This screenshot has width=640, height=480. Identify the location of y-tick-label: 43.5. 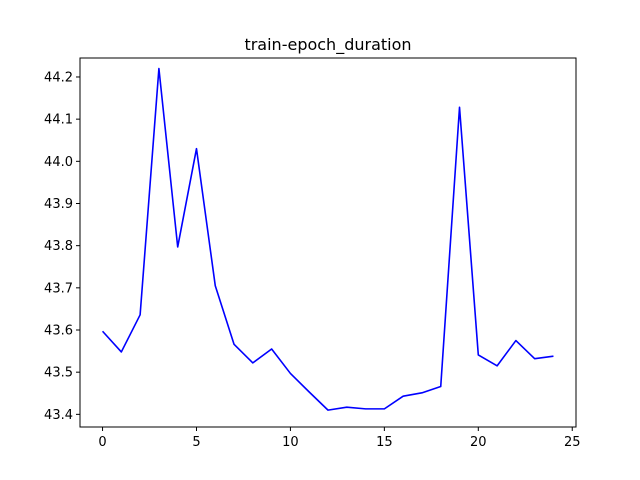
(58, 373).